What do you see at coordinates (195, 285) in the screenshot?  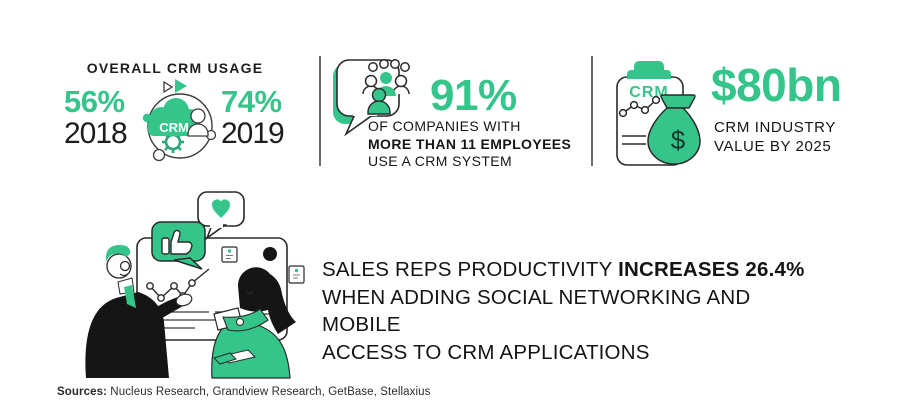 I see `presentation-illustration` at bounding box center [195, 285].